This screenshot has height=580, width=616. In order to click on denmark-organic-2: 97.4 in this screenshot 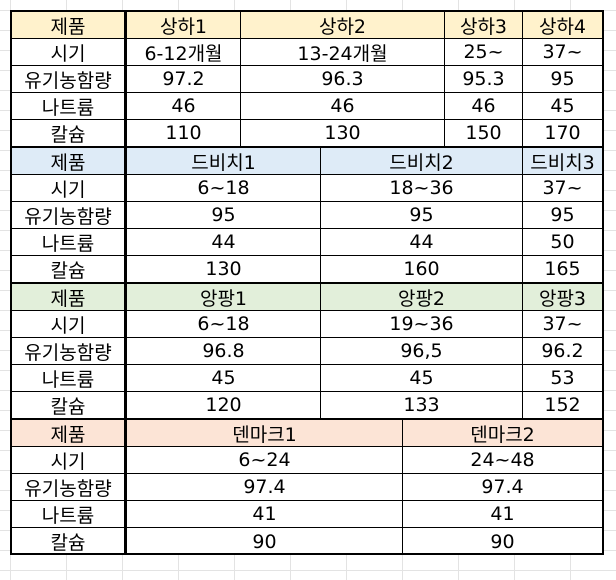, I will do `click(502, 487)`.